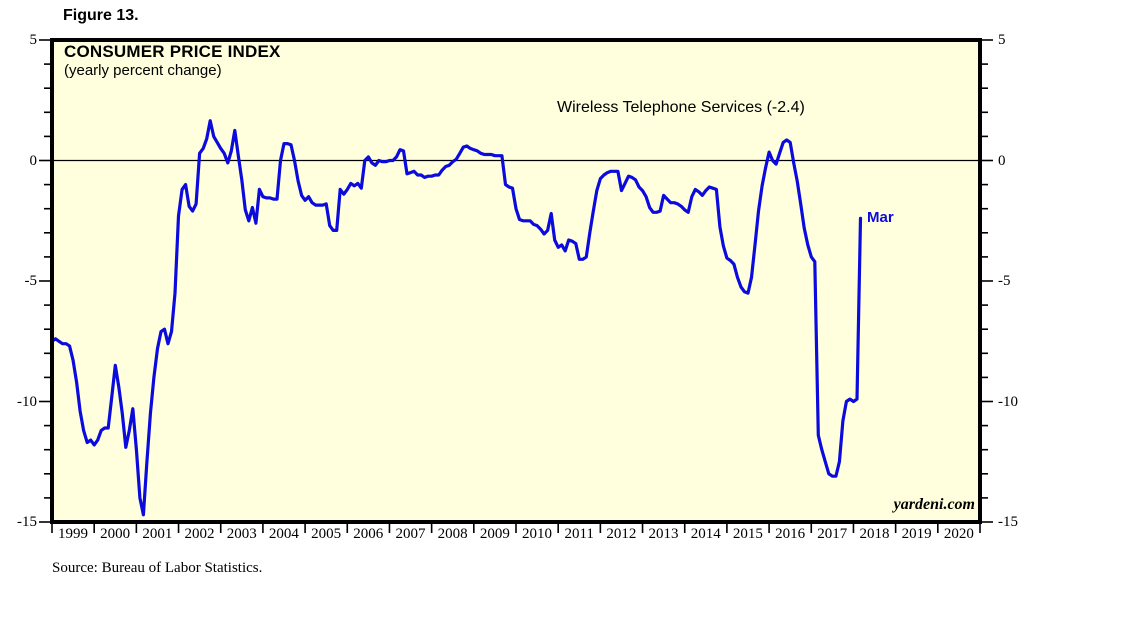  I want to click on x-axis-label-2001: 2001, so click(157, 534).